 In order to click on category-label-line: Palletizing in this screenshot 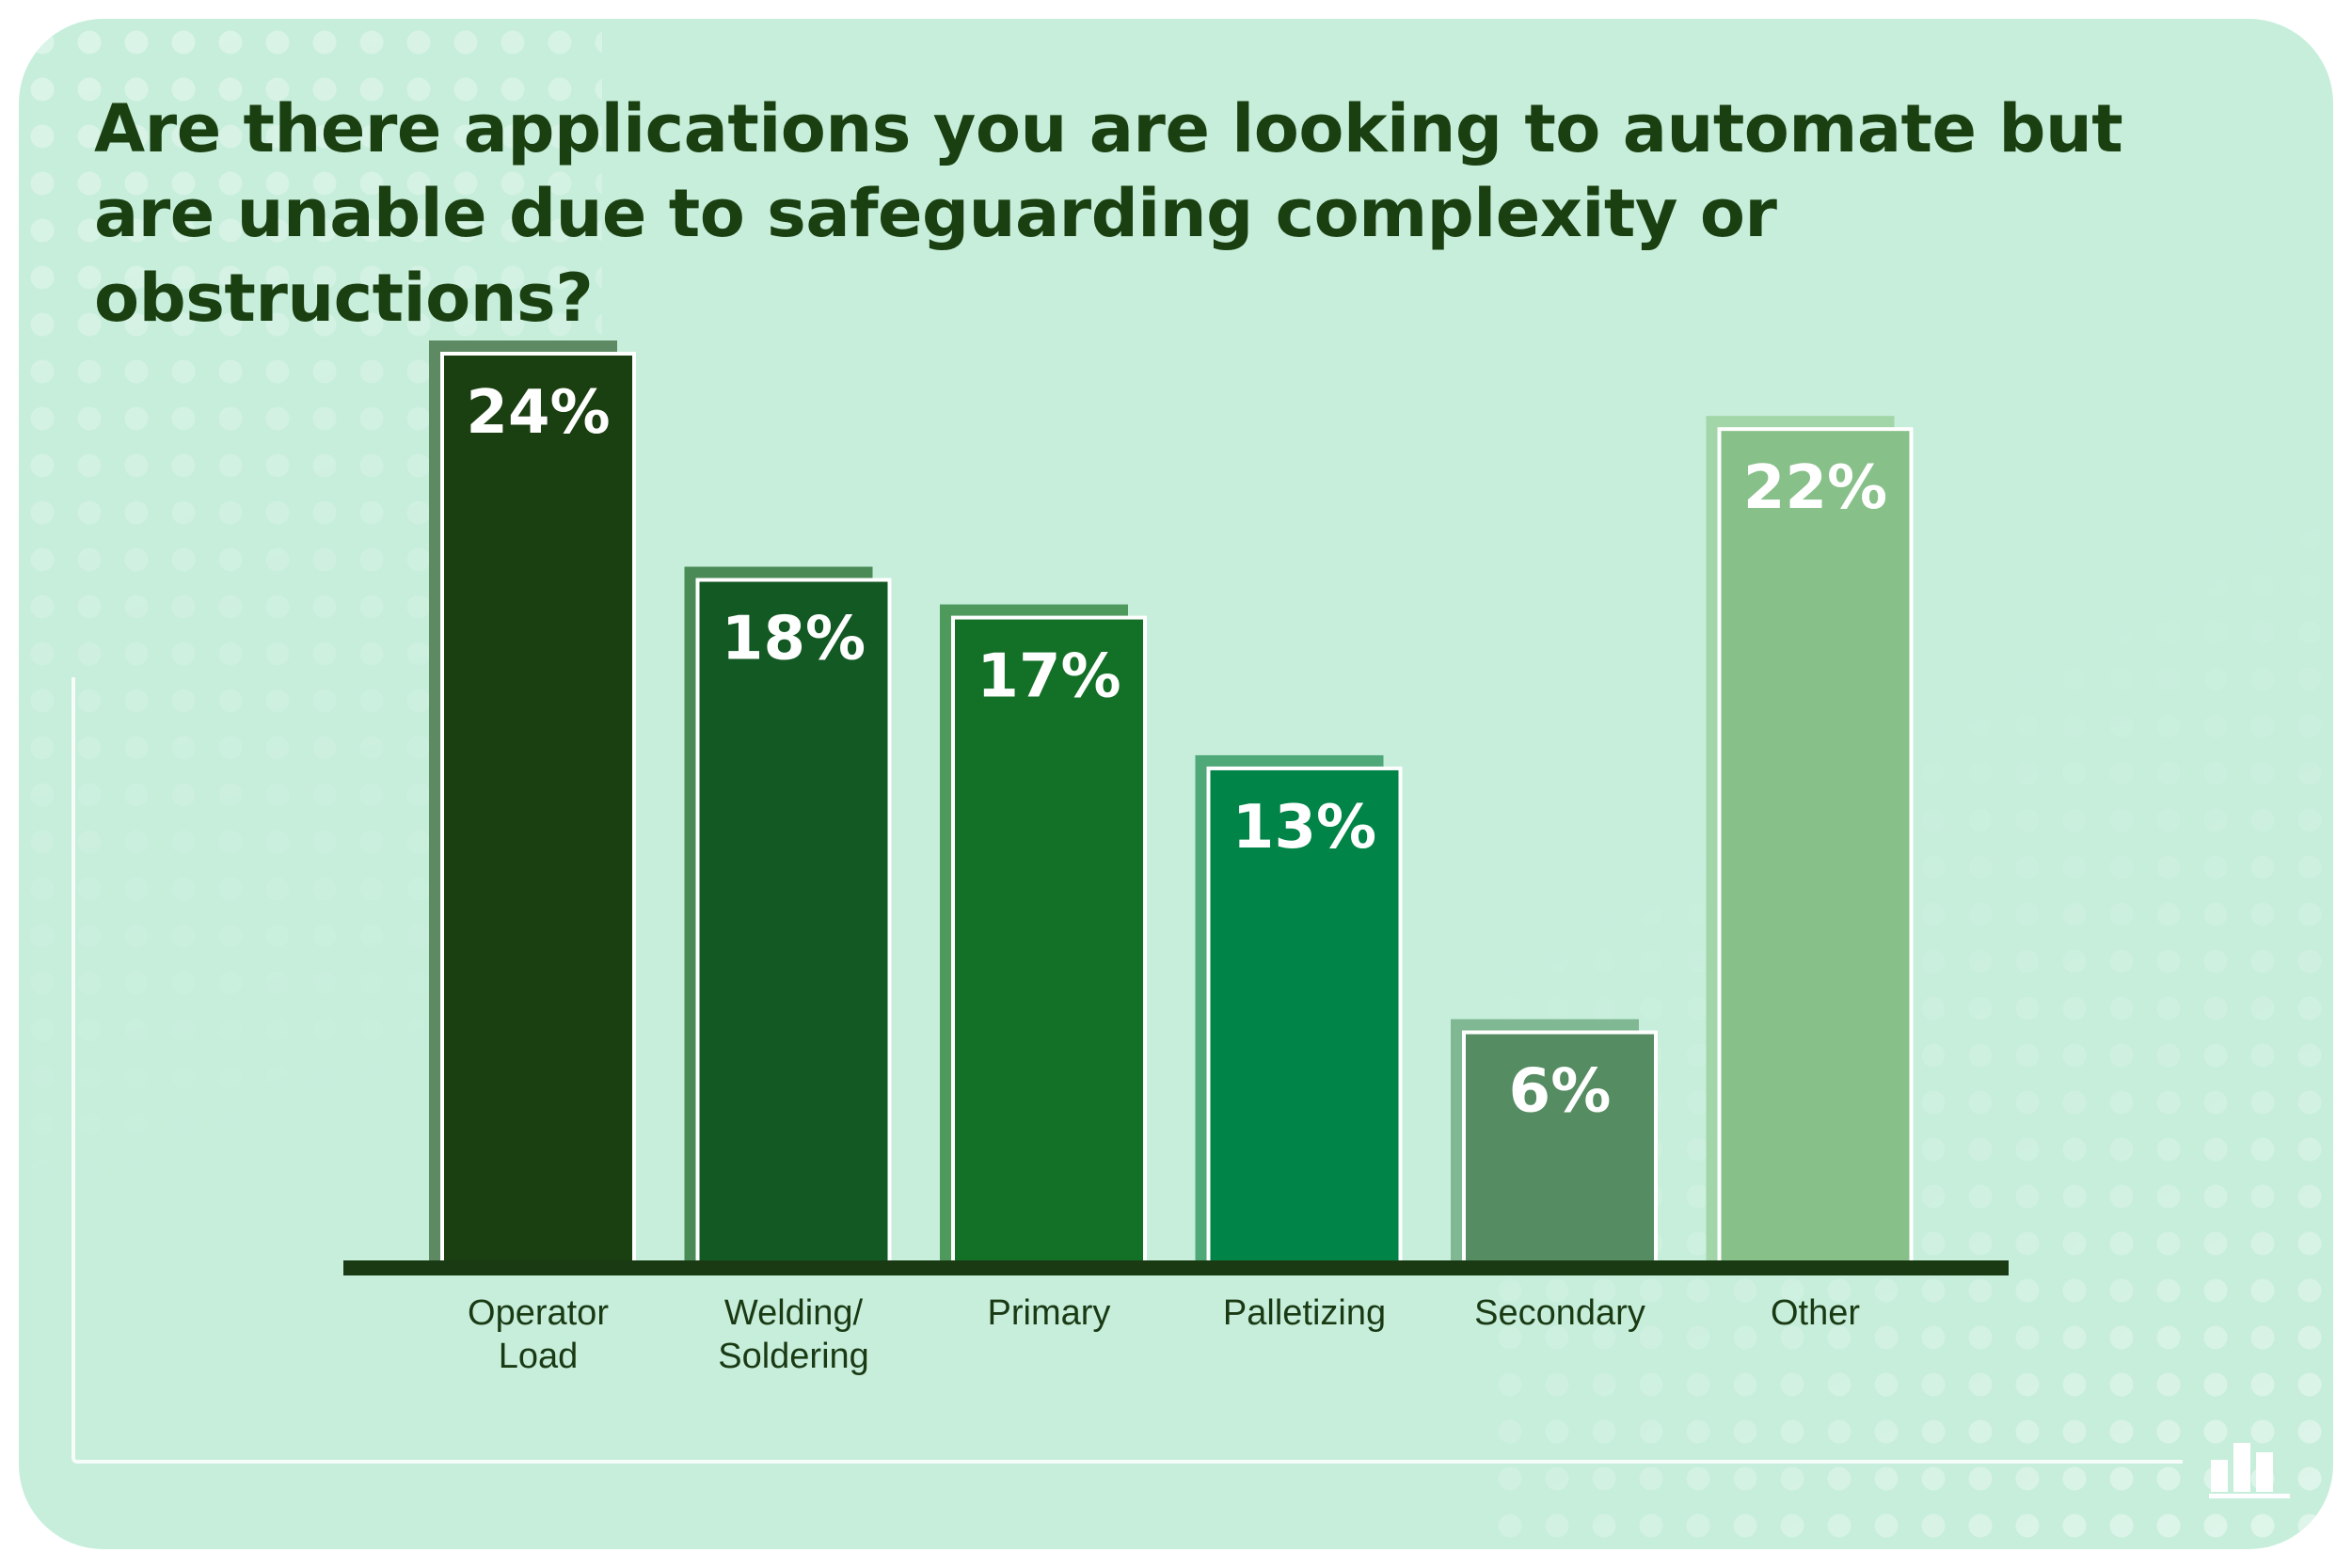, I will do `click(1304, 1313)`.